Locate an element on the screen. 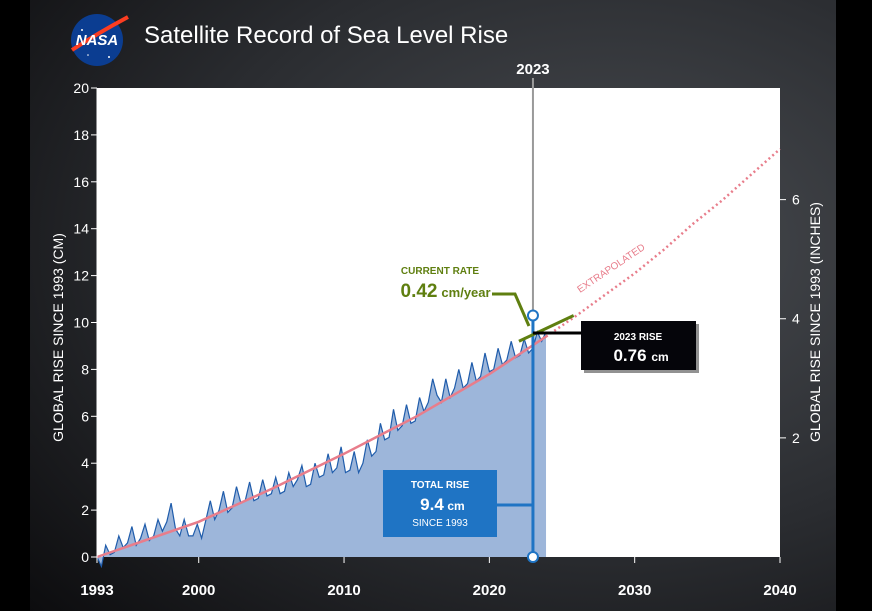 This screenshot has width=872, height=611. total-rise-top-dot is located at coordinates (532, 315).